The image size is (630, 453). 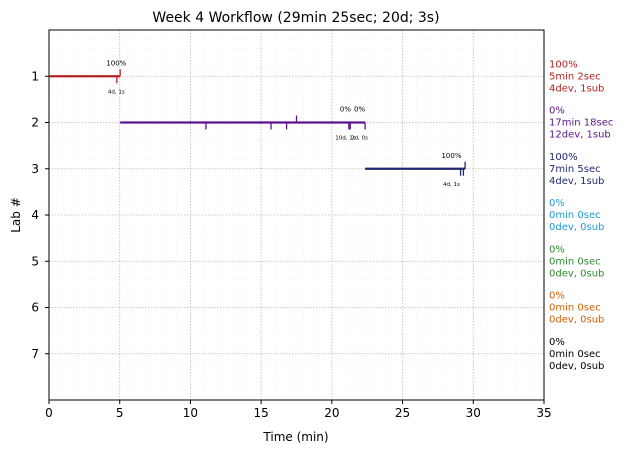 I want to click on y-tick-label: 5, so click(x=35, y=261).